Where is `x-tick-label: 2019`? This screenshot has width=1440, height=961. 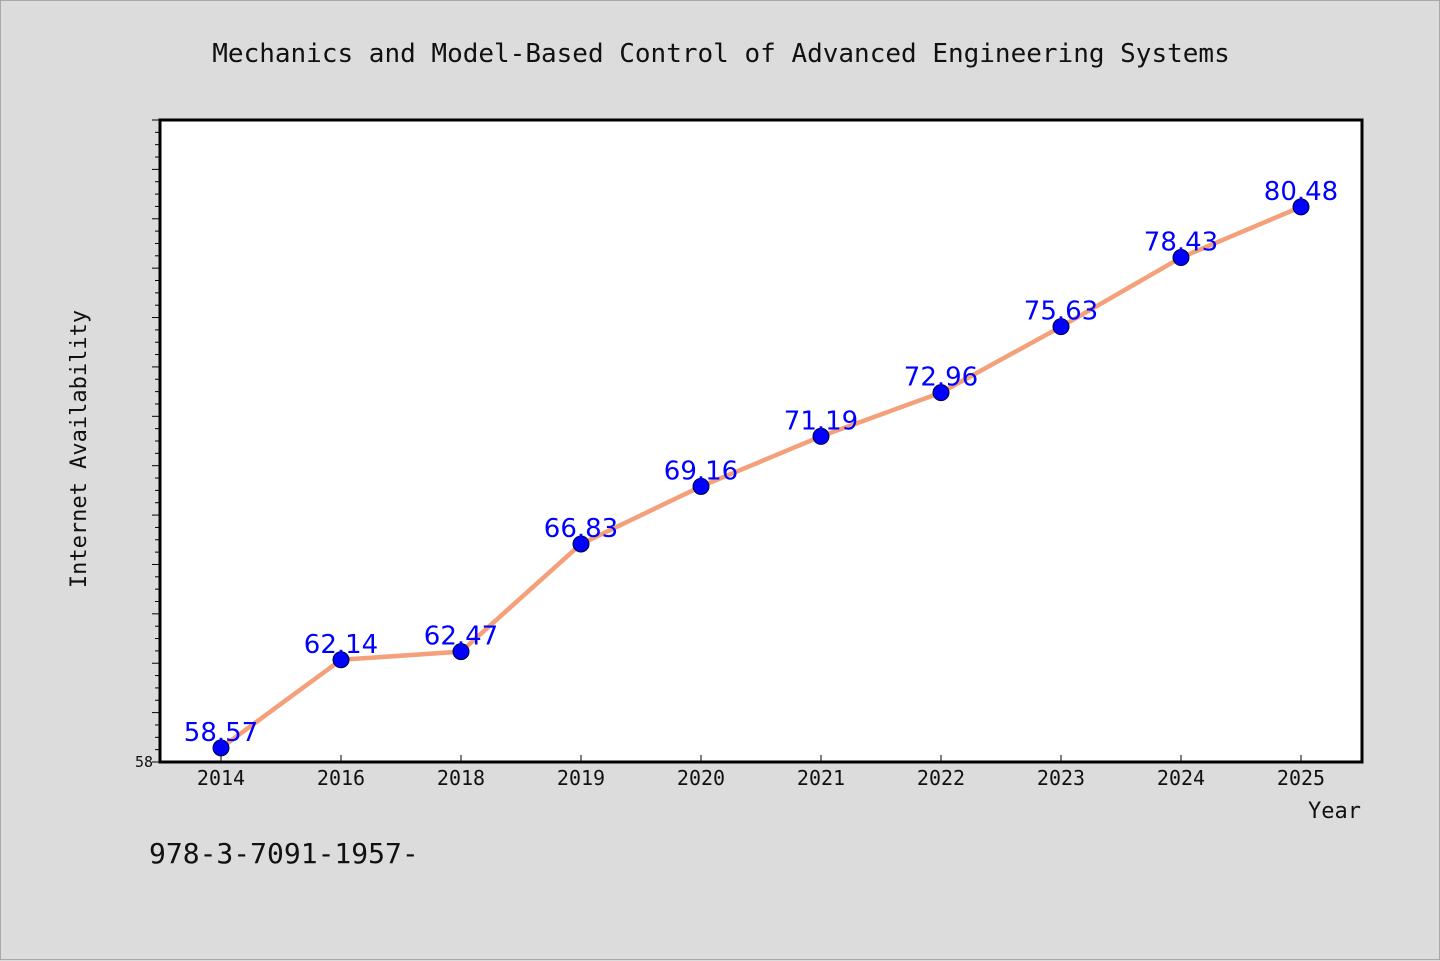
x-tick-label: 2019 is located at coordinates (581, 778).